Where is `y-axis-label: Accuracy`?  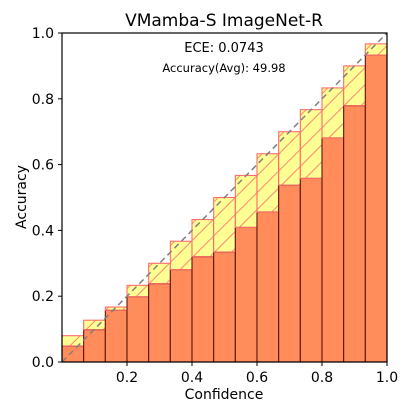 y-axis-label: Accuracy is located at coordinates (22, 197).